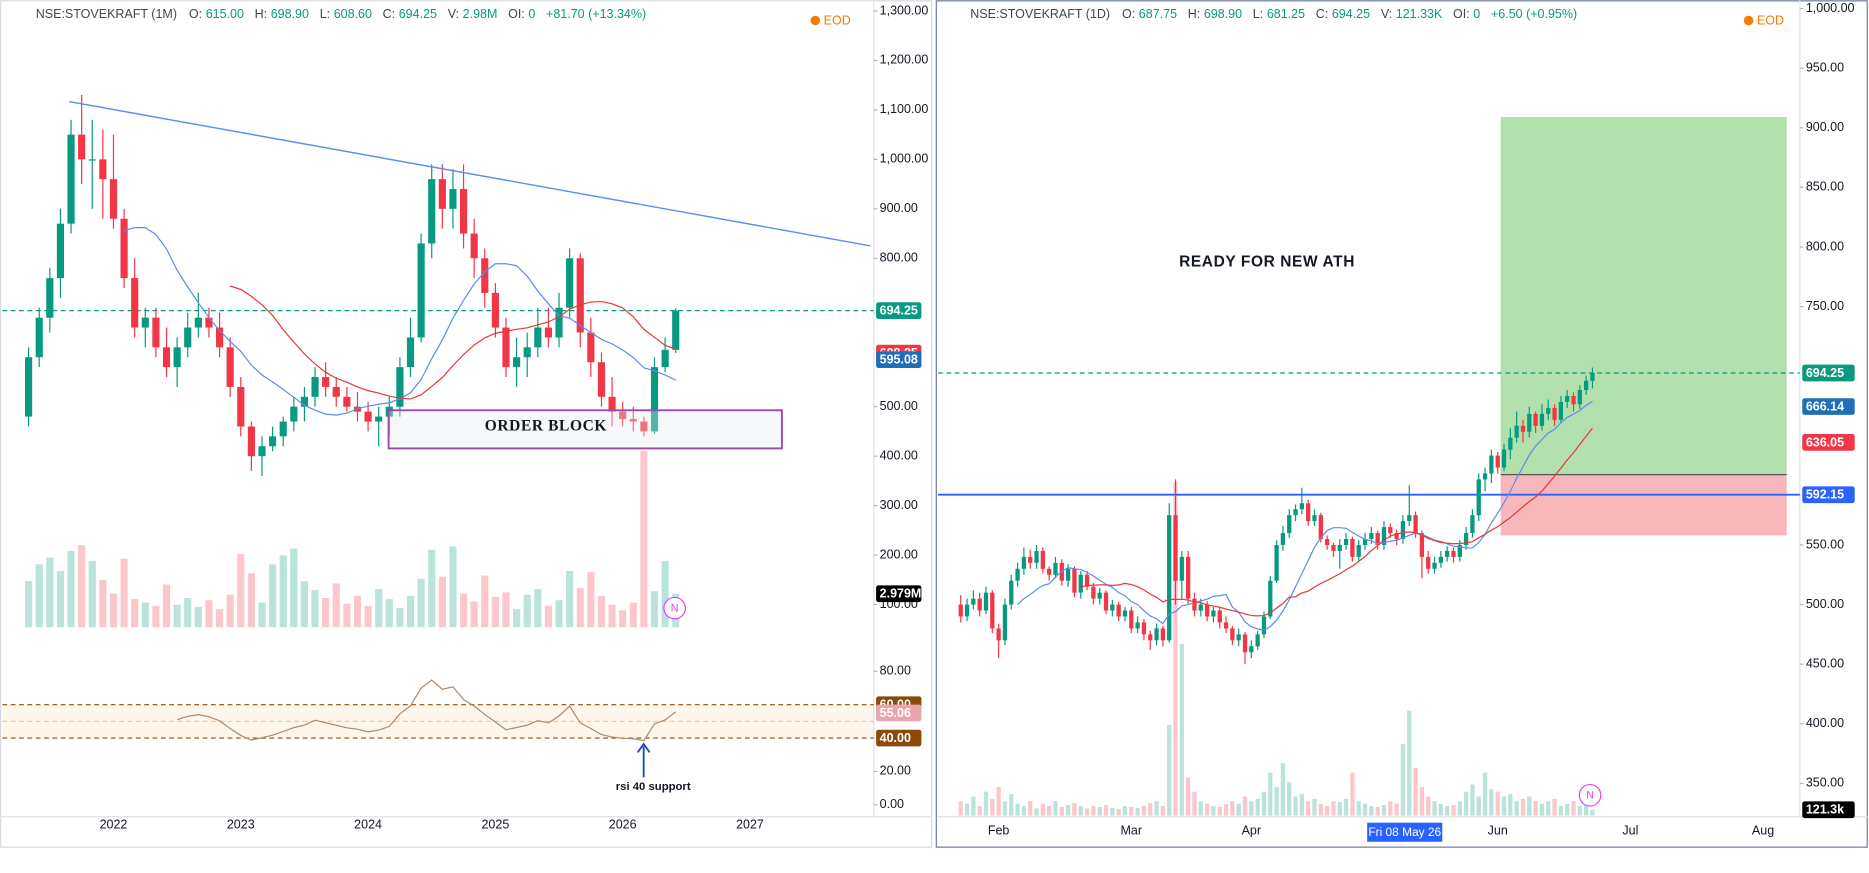 This screenshot has height=873, width=1869. Describe the element at coordinates (899, 360) in the screenshot. I see `price-tag-label: 595.08` at that location.